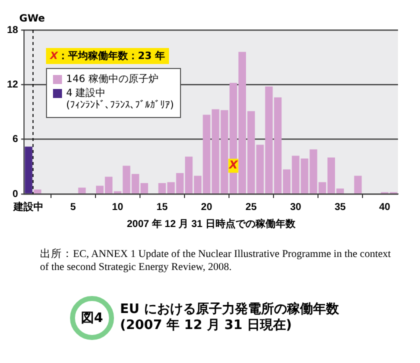 The width and height of the screenshot is (420, 363). Describe the element at coordinates (207, 207) in the screenshot. I see `x-tick-label: 20` at that location.